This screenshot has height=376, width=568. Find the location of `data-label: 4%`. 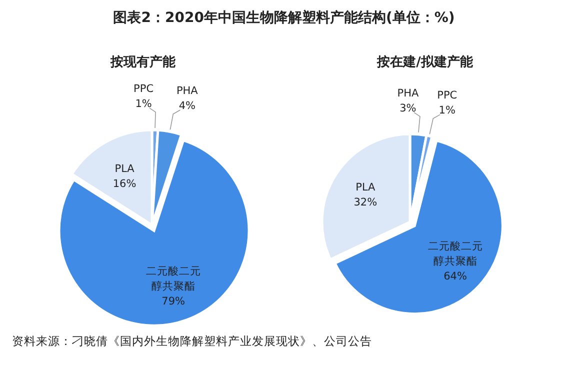

data-label: 4% is located at coordinates (187, 106).